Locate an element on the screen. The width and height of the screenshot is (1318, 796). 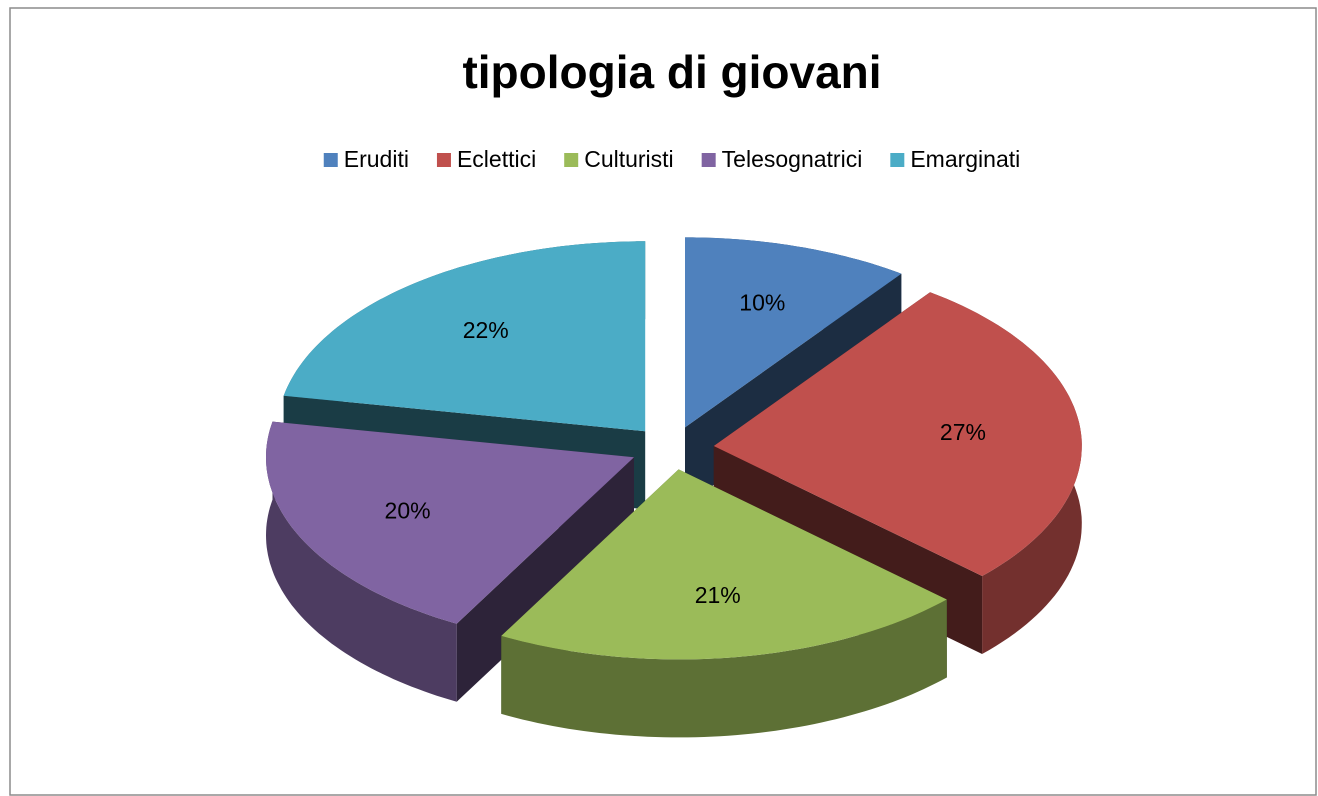
legend-label: Emarginati is located at coordinates (965, 159).